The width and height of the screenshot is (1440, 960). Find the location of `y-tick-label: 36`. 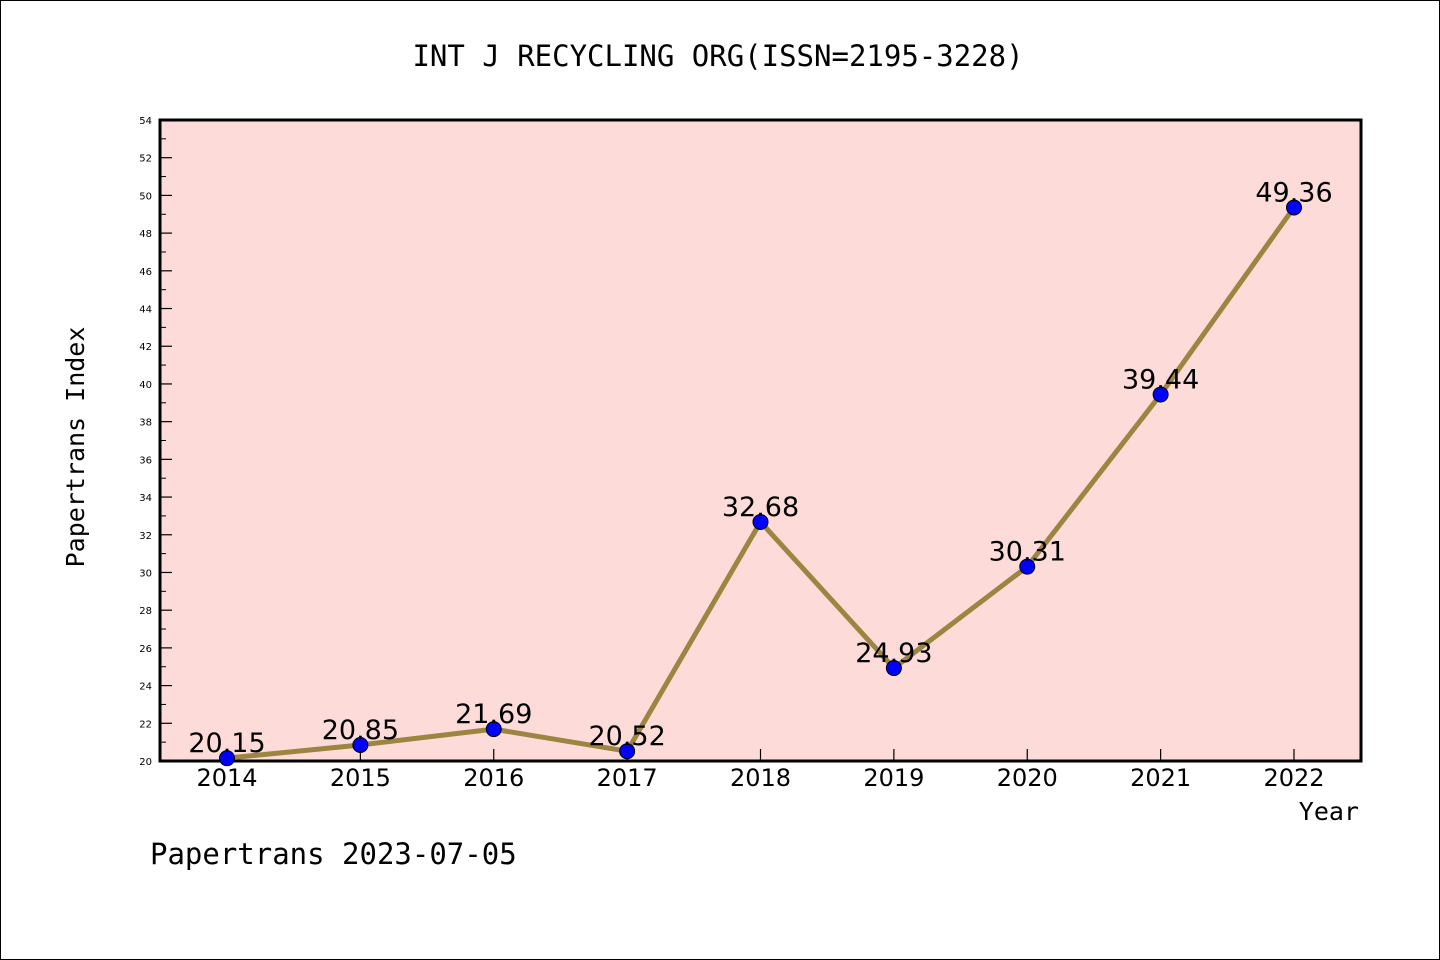

y-tick-label: 36 is located at coordinates (145, 460).